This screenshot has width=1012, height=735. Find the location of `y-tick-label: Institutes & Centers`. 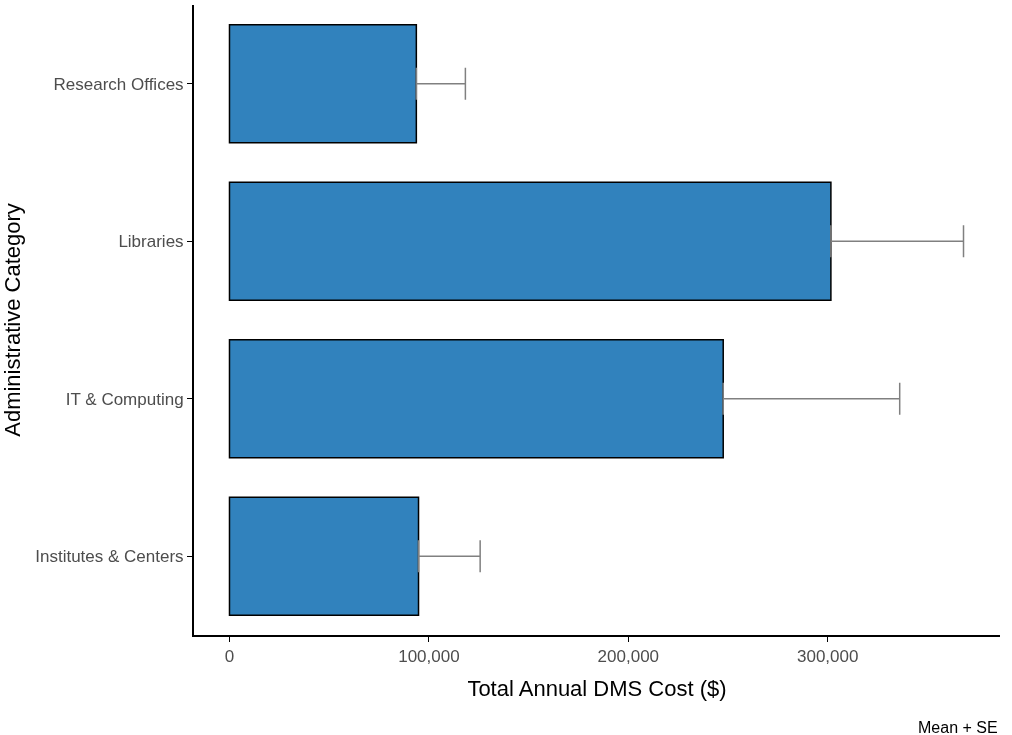

y-tick-label: Institutes & Centers is located at coordinates (109, 557).